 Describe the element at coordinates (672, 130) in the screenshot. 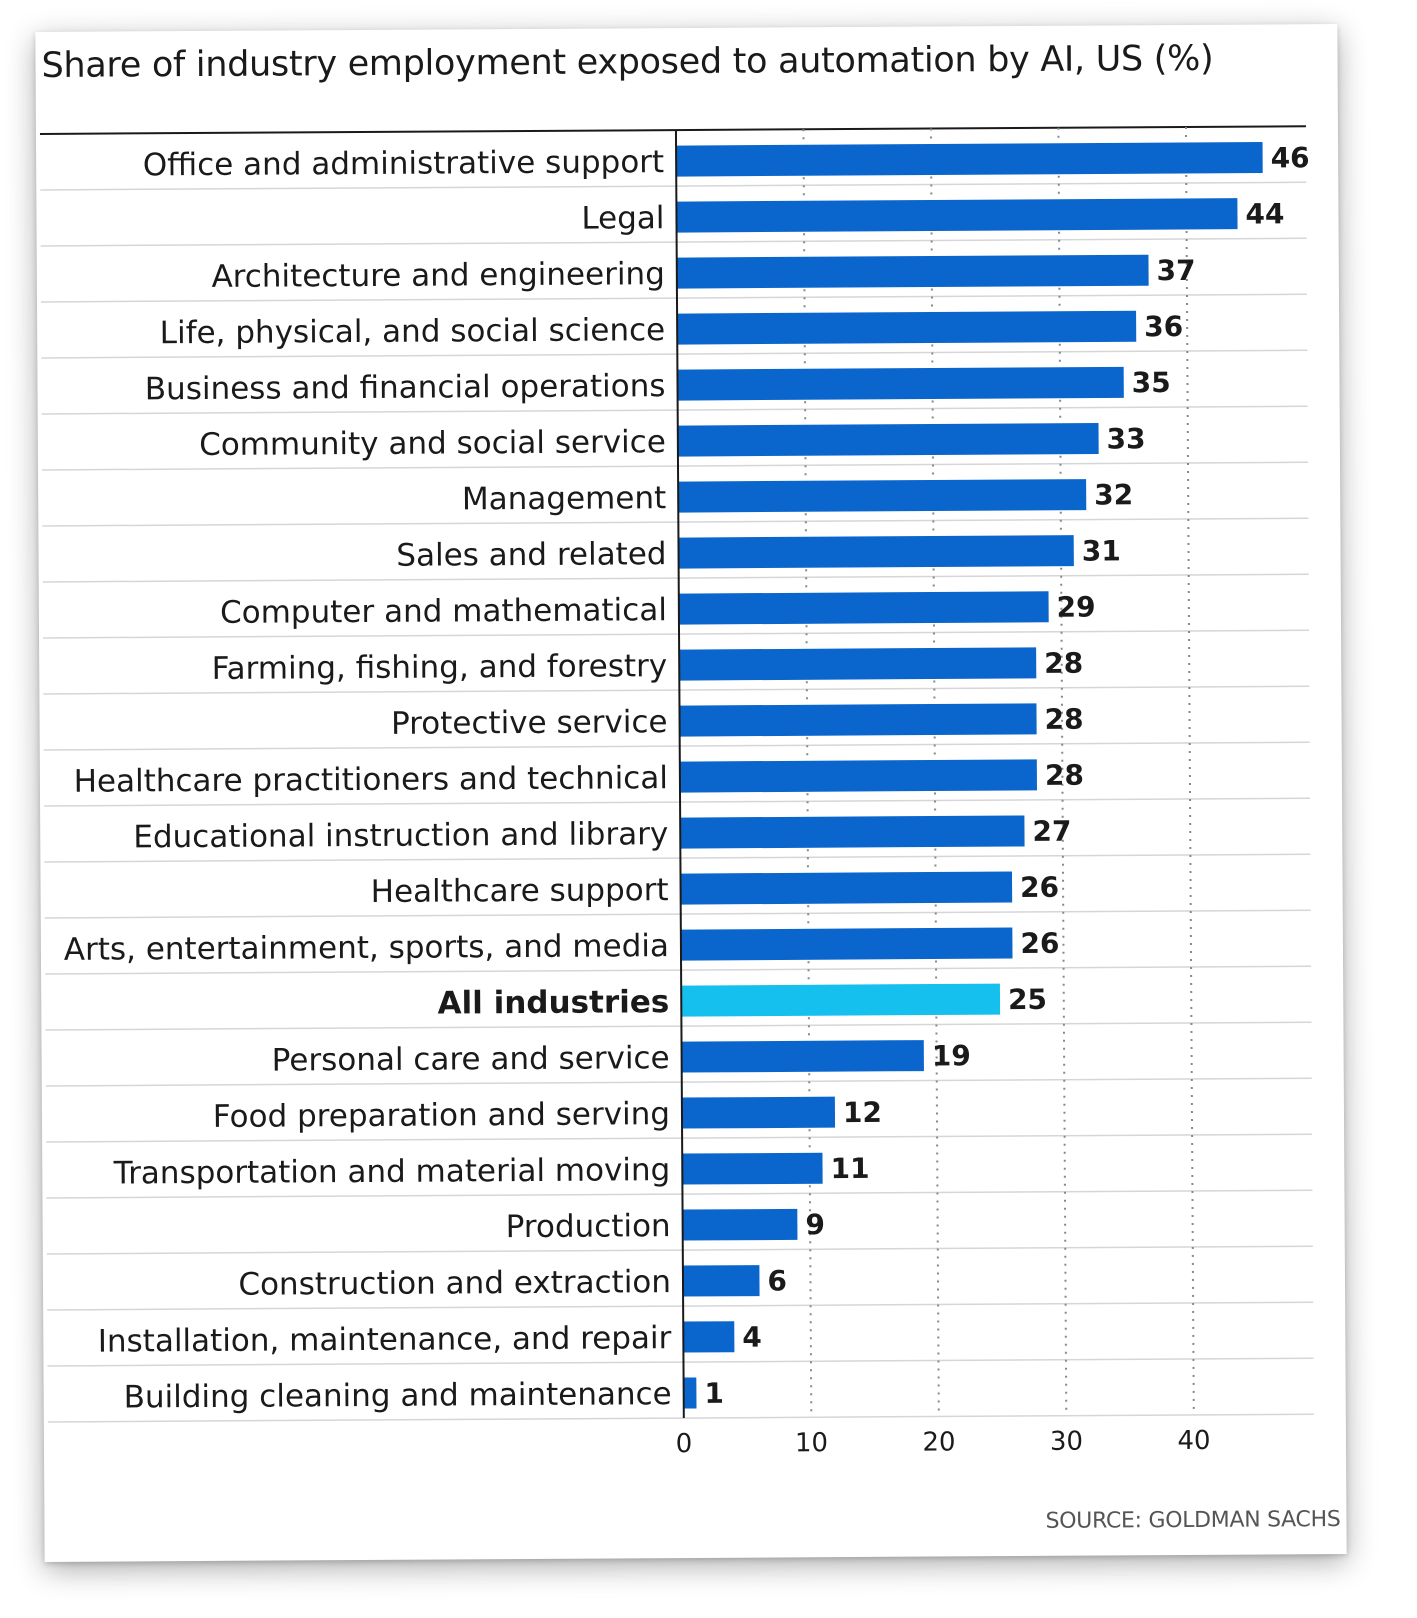

I see `top-rule` at that location.